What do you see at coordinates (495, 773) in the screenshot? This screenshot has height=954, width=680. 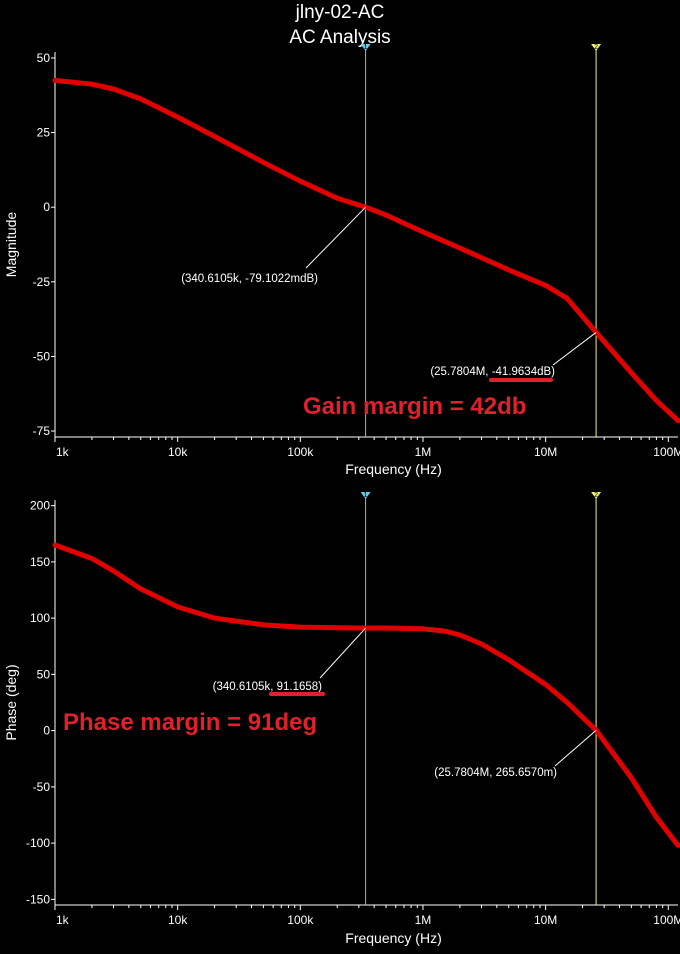 I see `annotation-label: (25.7804M, 265.6570m)` at bounding box center [495, 773].